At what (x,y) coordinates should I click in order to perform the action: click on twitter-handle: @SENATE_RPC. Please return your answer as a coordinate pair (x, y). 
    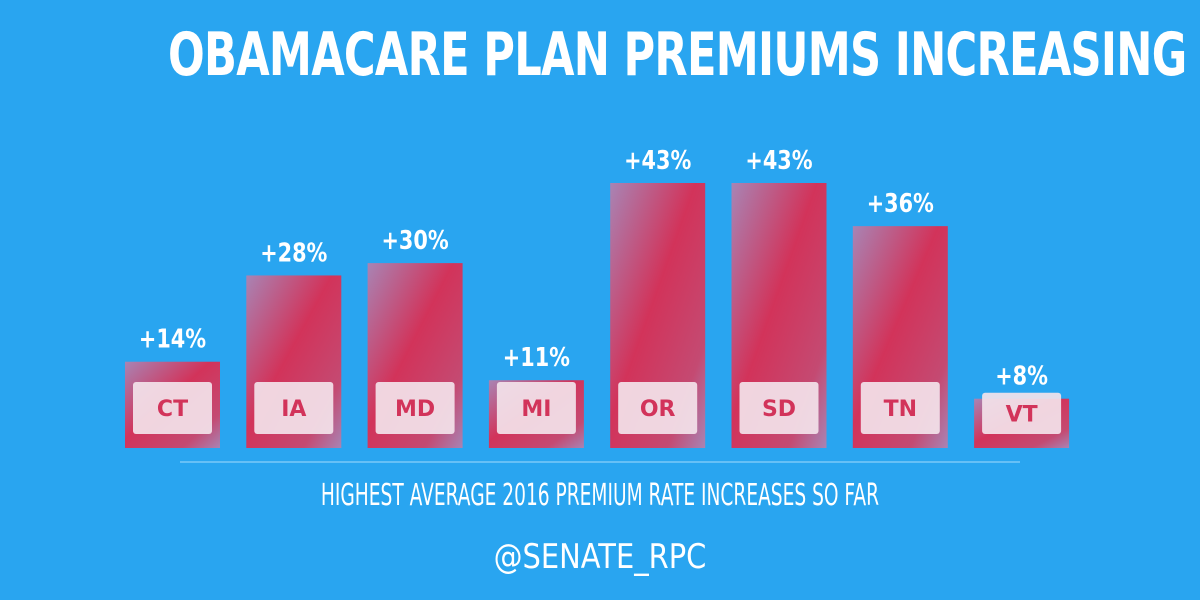
    Looking at the image, I should click on (600, 557).